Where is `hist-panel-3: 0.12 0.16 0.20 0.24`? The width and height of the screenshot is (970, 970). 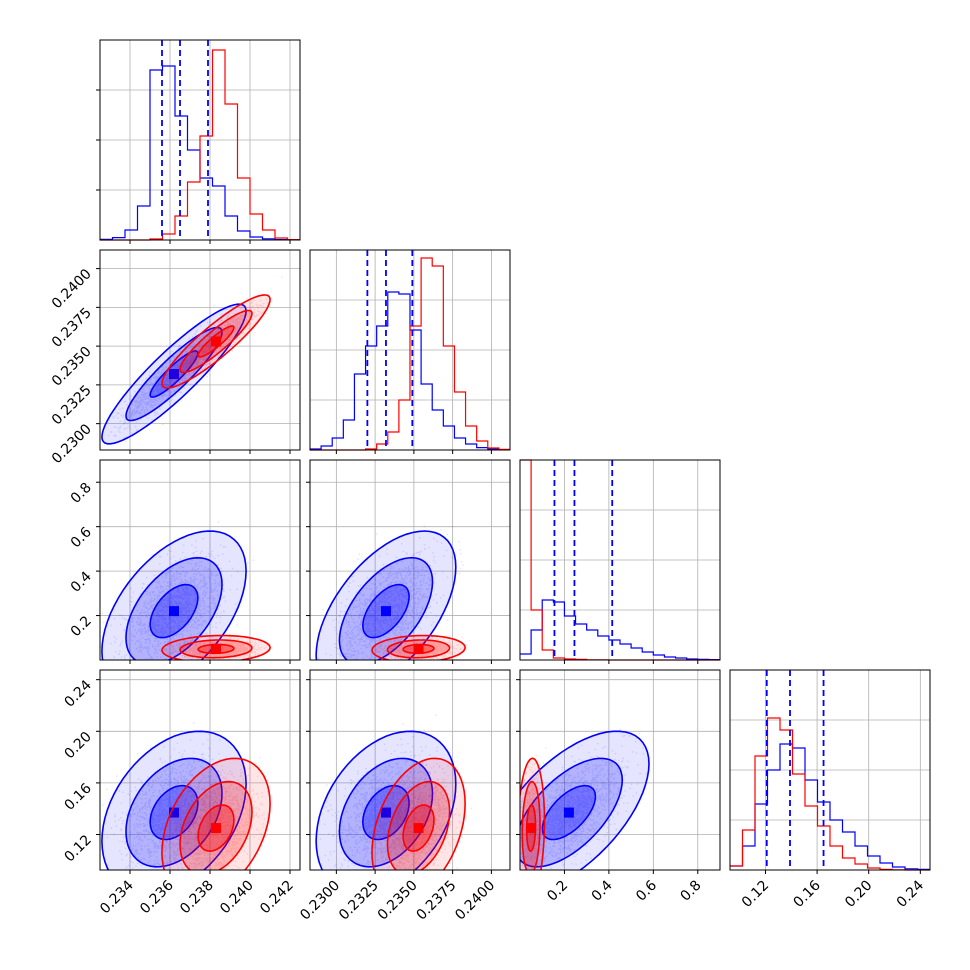
hist-panel-3: 0.12 0.16 0.20 0.24 is located at coordinates (830, 790).